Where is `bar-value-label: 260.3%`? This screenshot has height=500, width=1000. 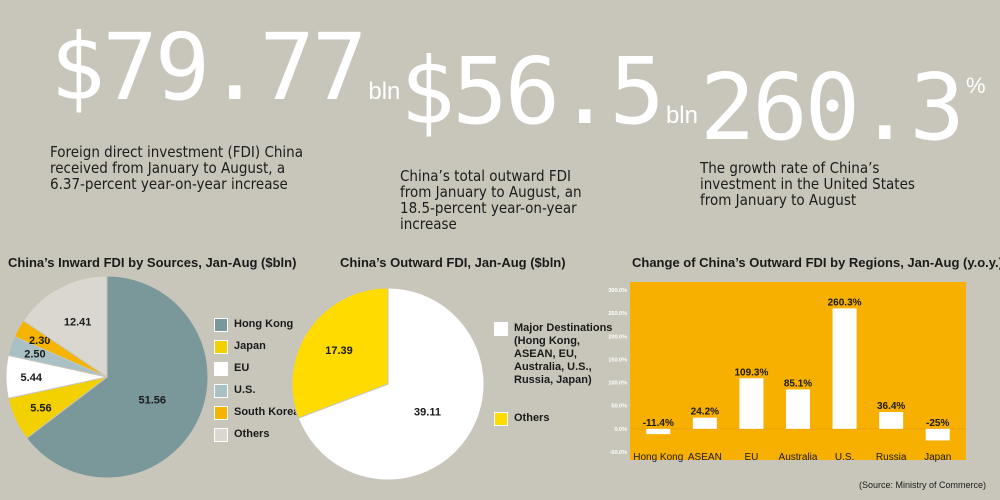 bar-value-label: 260.3% is located at coordinates (845, 302).